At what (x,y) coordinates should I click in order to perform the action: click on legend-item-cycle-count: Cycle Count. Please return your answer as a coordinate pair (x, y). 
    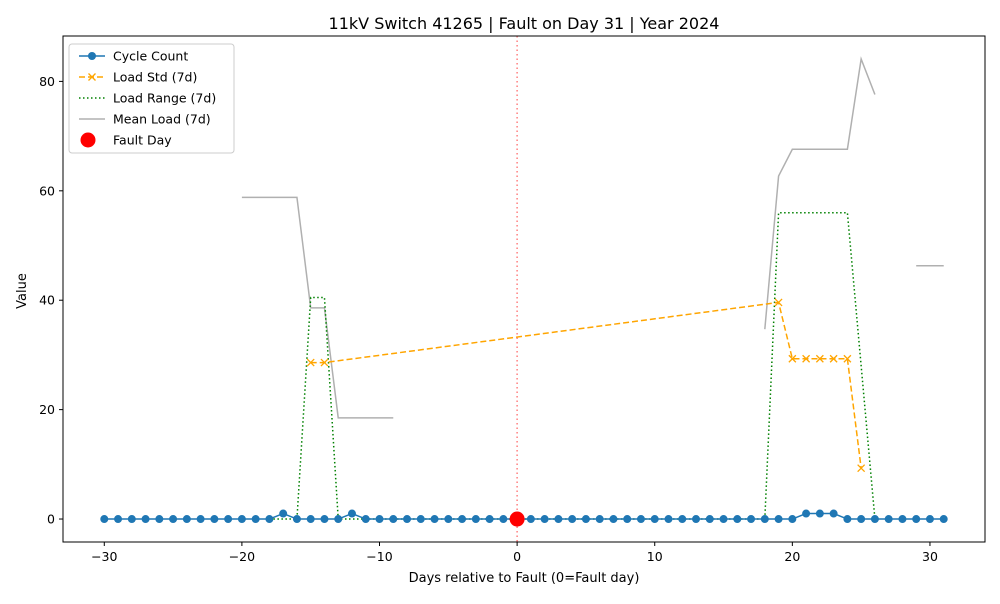
    Looking at the image, I should click on (133, 56).